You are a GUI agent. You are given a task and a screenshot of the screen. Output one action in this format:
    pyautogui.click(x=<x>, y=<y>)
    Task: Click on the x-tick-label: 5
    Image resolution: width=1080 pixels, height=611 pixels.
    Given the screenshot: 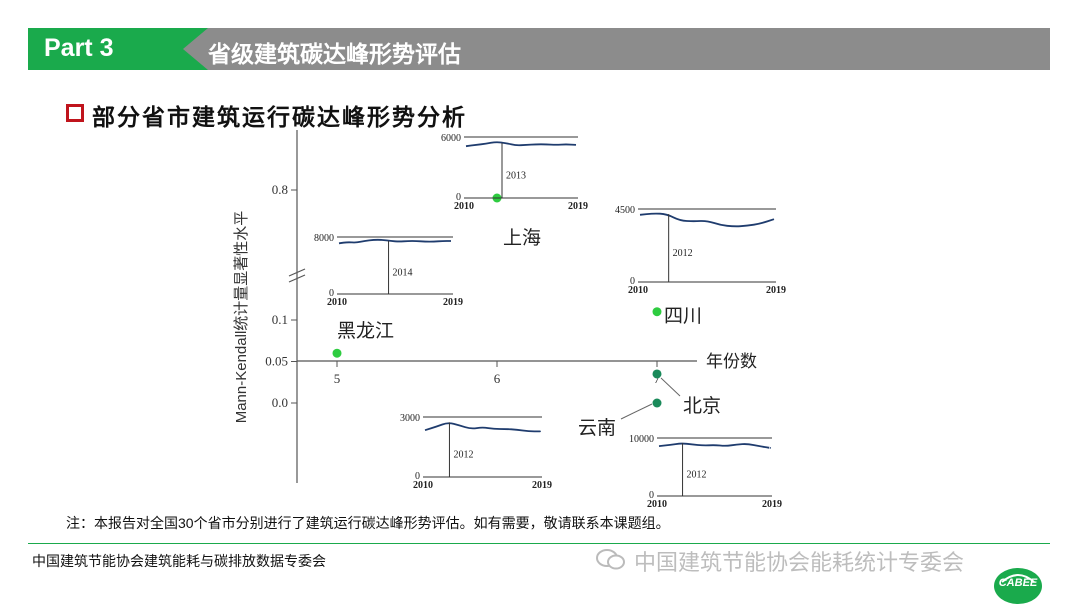 What is the action you would take?
    pyautogui.click(x=337, y=378)
    